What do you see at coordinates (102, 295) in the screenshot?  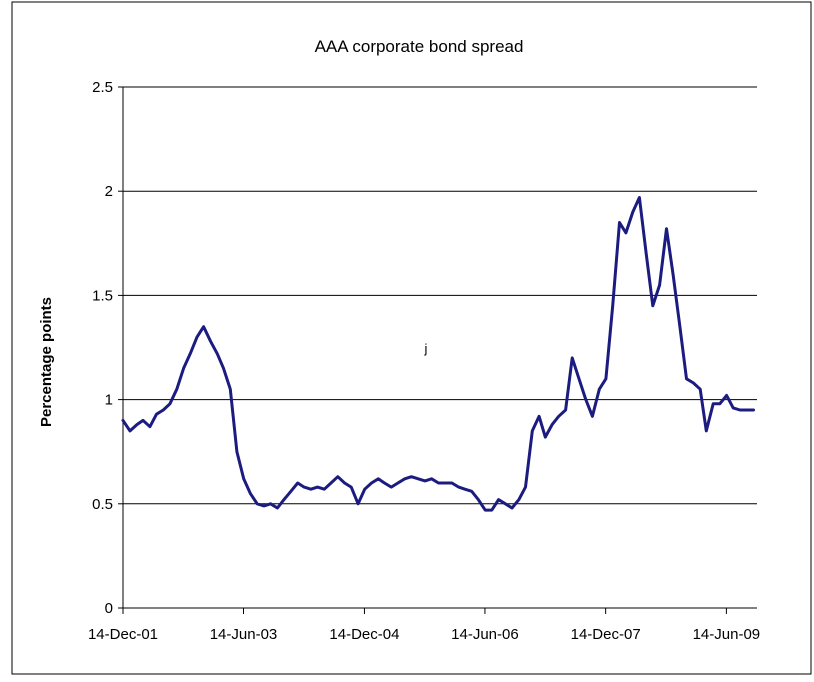 I see `y-tick-label: 1.5` at bounding box center [102, 295].